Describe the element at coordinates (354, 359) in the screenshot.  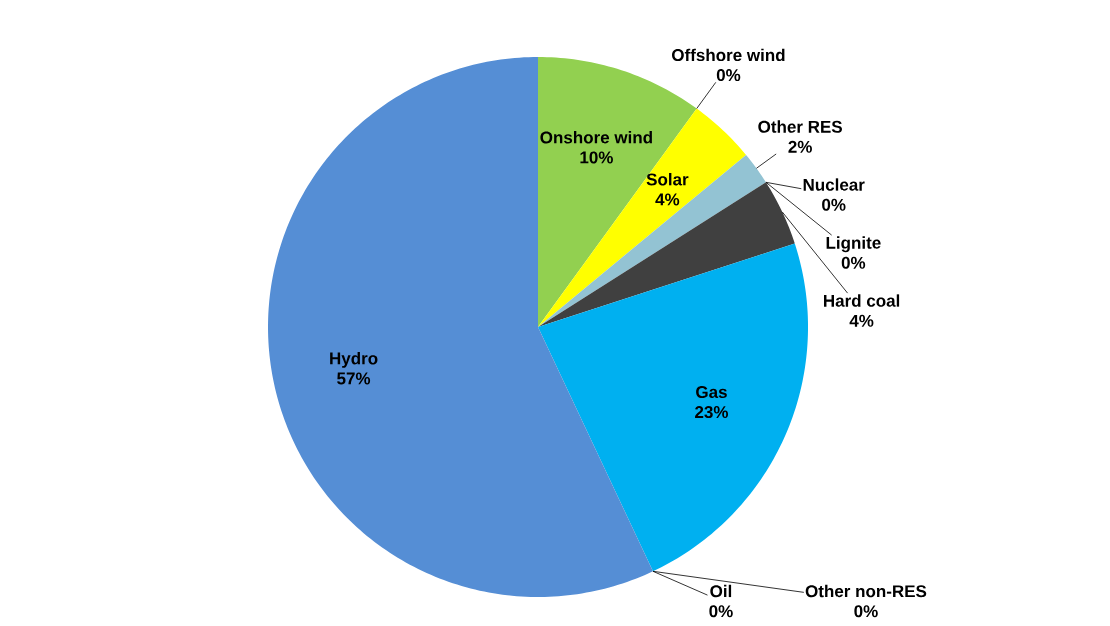
I see `slice-label: Hydro` at that location.